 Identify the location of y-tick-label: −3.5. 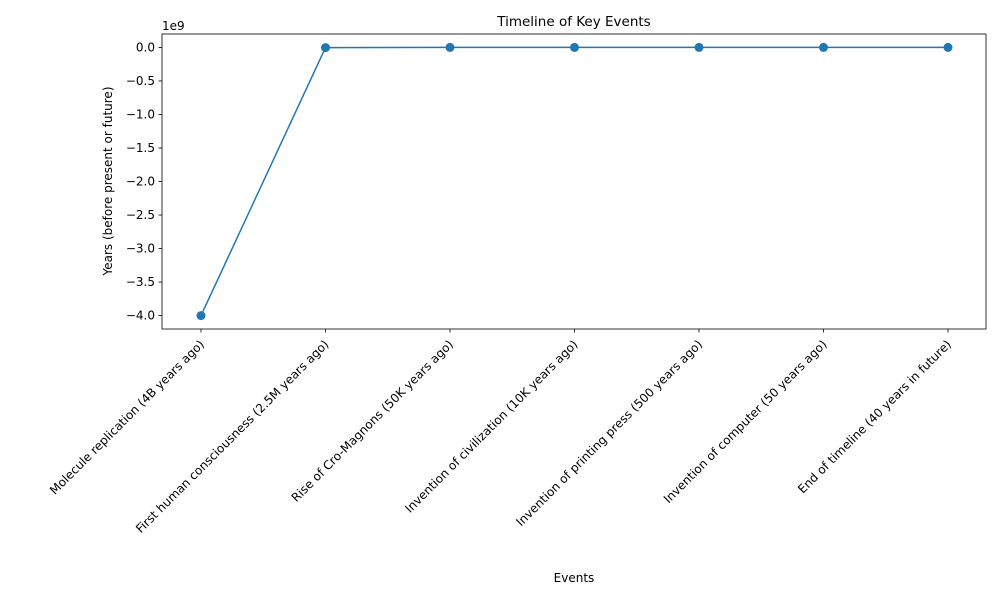
(140, 282).